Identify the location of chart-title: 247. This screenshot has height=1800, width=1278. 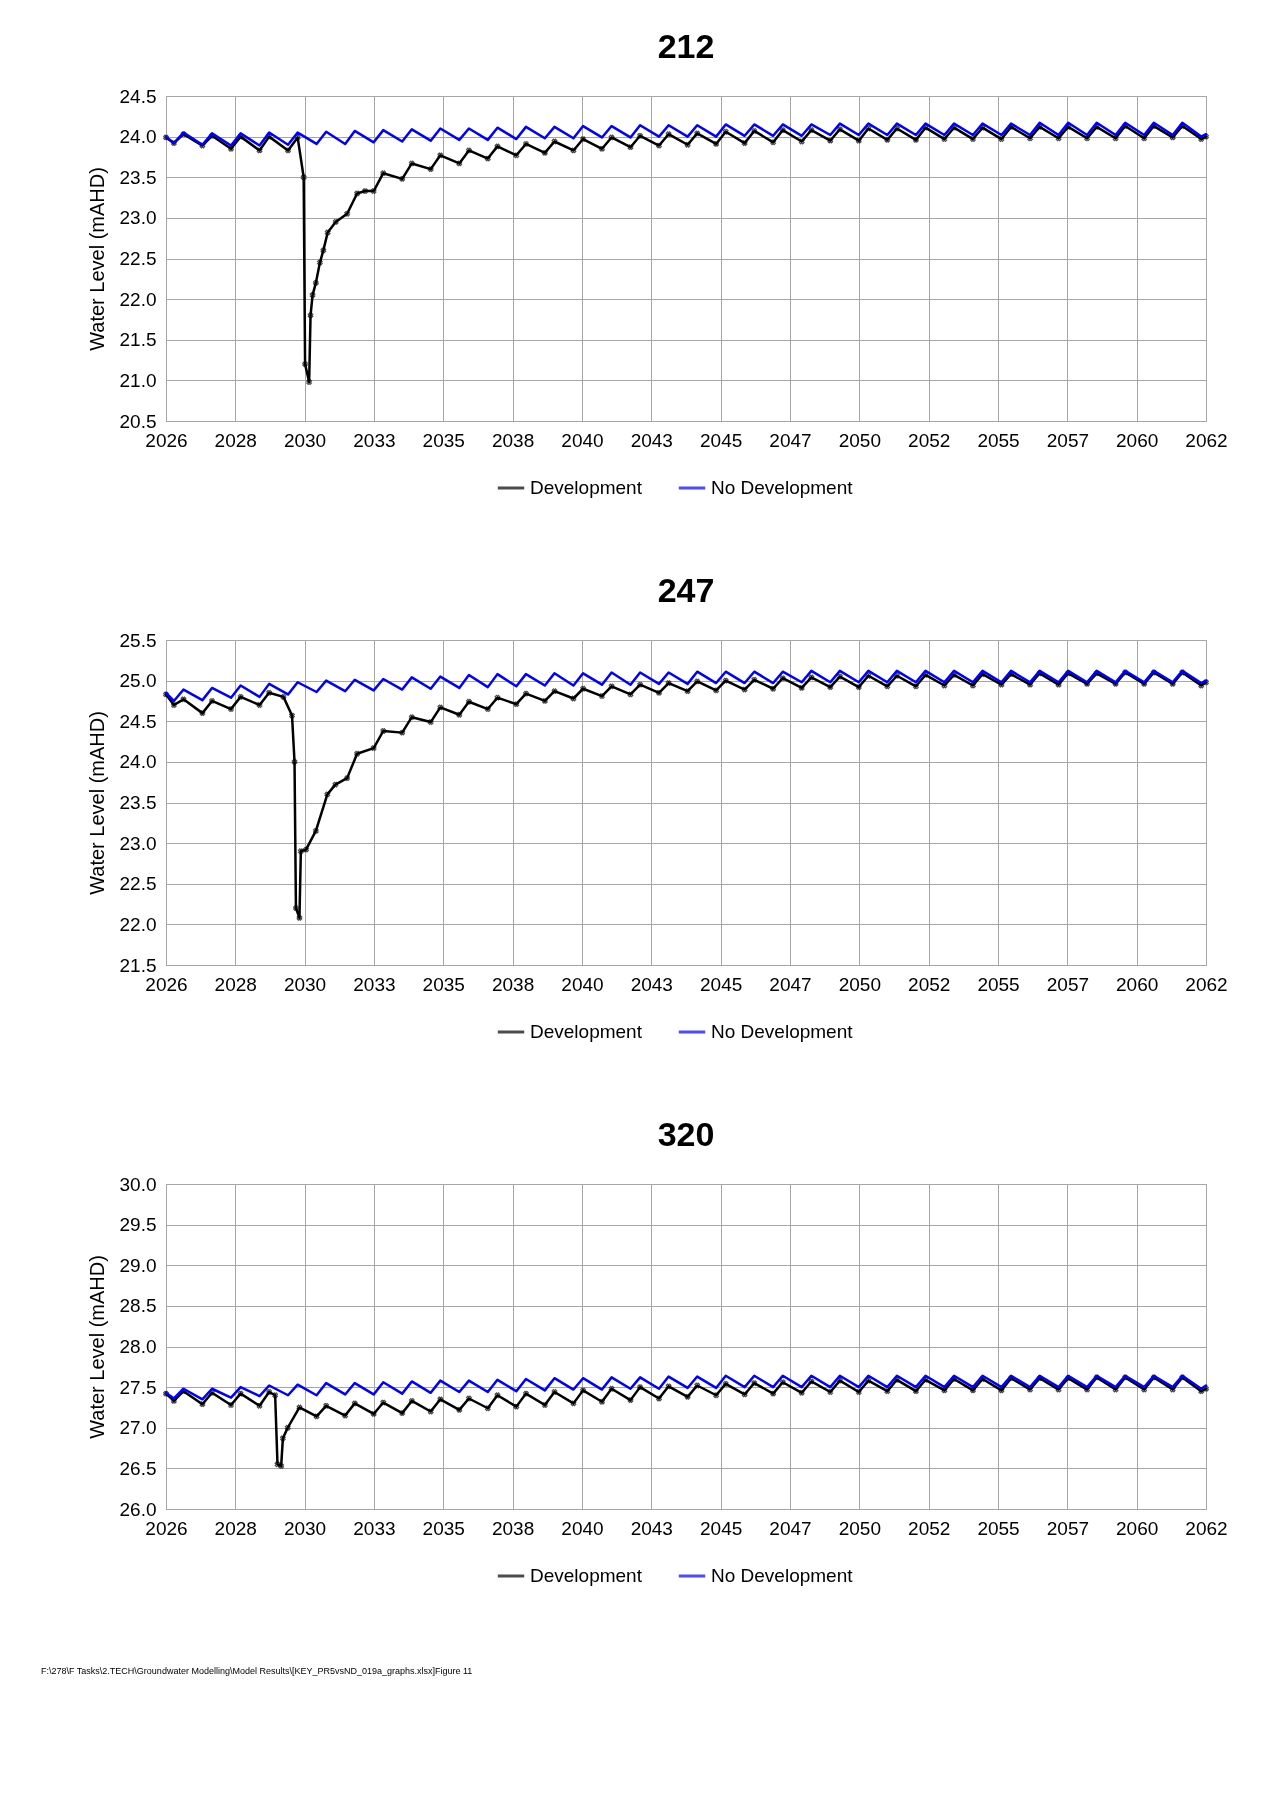
(686, 590).